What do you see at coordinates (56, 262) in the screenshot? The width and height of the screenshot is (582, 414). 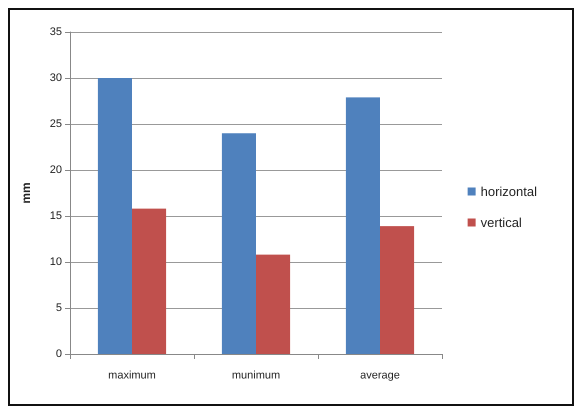 I see `y-tick-label: 10` at bounding box center [56, 262].